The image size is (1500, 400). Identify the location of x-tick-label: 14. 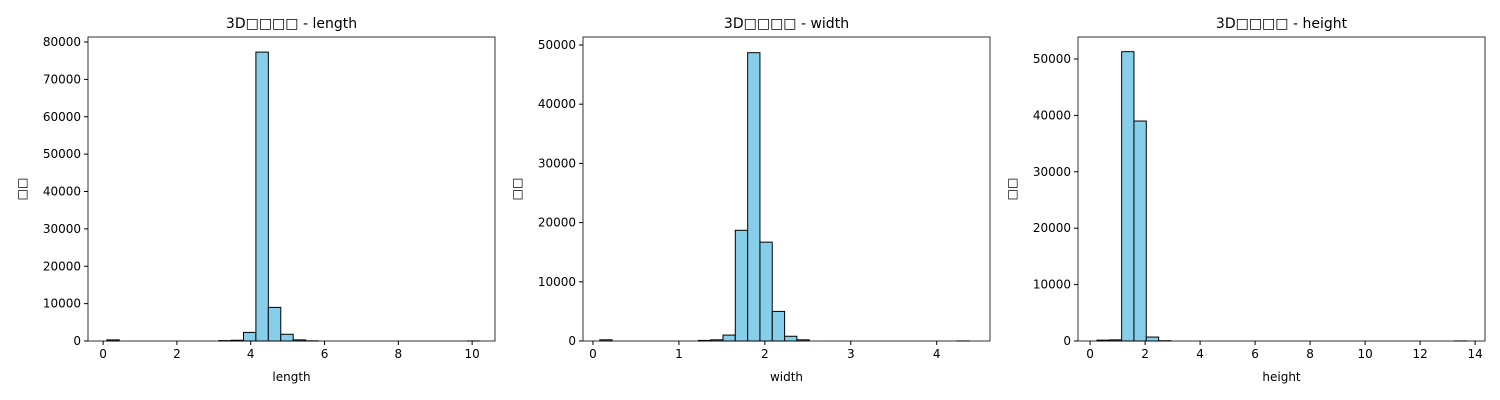
(1474, 354).